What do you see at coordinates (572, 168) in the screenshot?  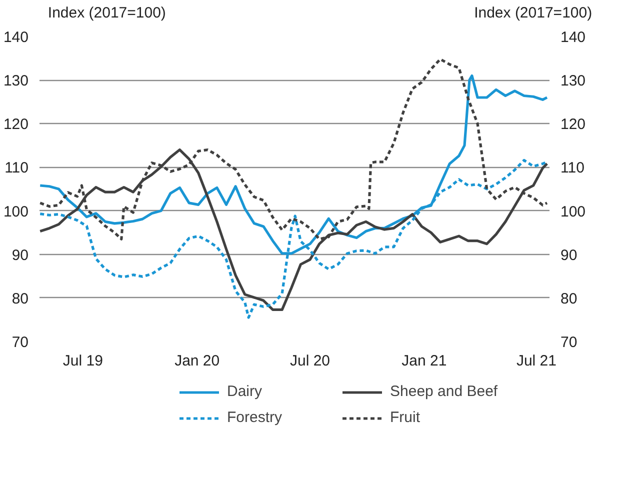 I see `y2-tick-label: 110` at bounding box center [572, 168].